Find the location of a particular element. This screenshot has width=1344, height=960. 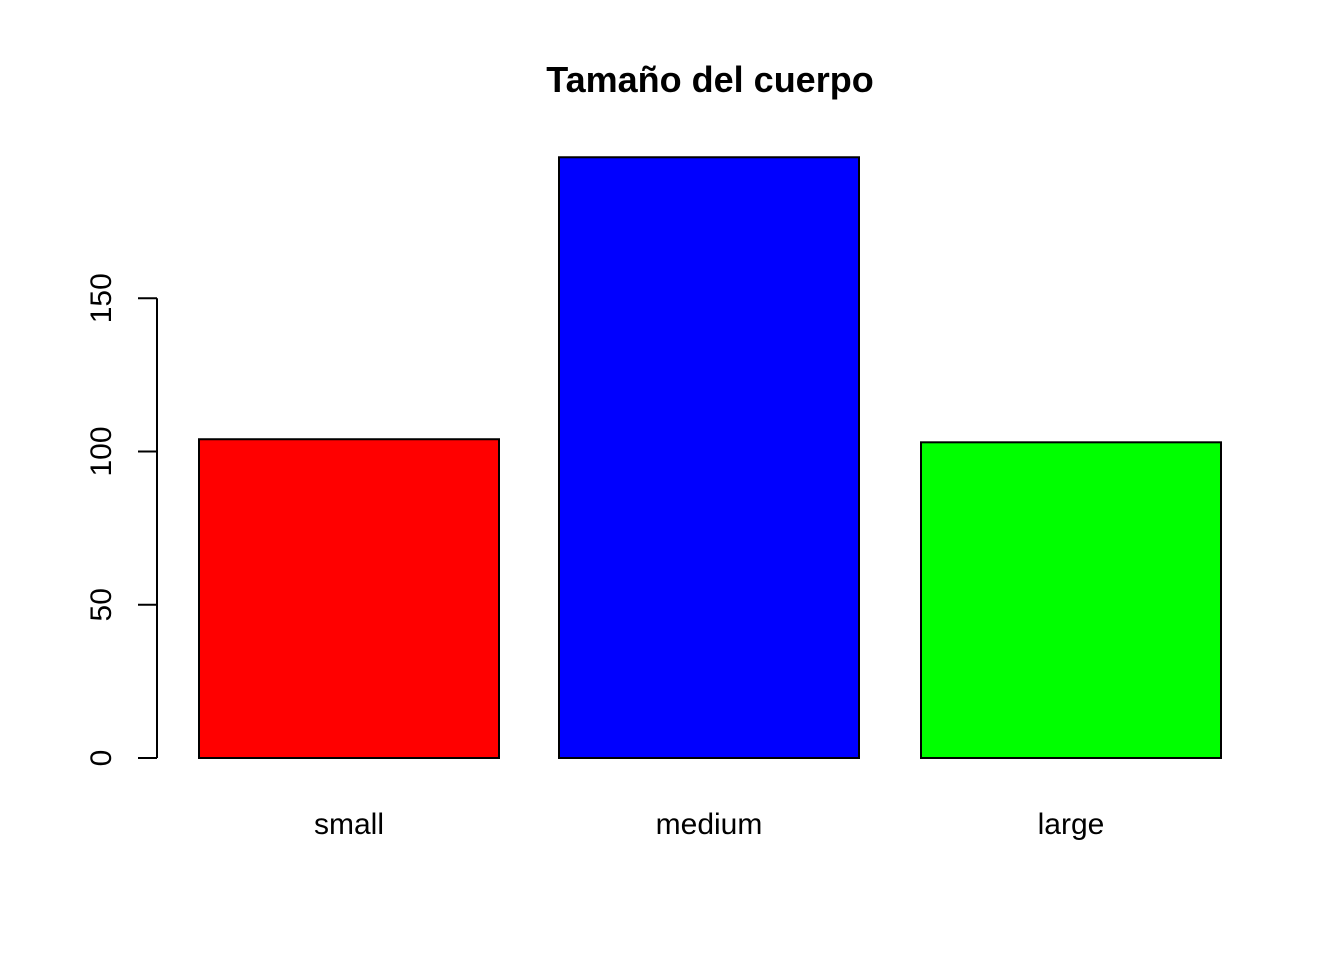

category-label-medium: medium is located at coordinates (709, 824).